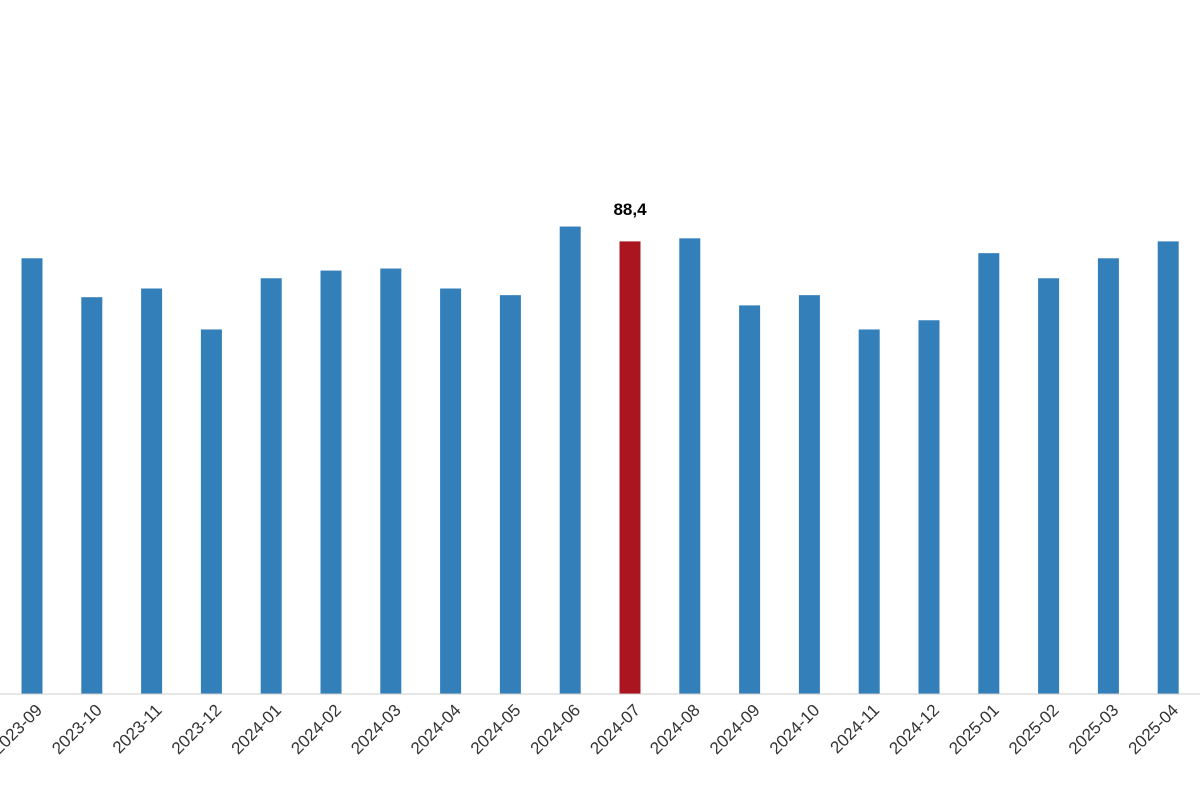  What do you see at coordinates (795, 730) in the screenshot?
I see `x-tick-label: 2024-10` at bounding box center [795, 730].